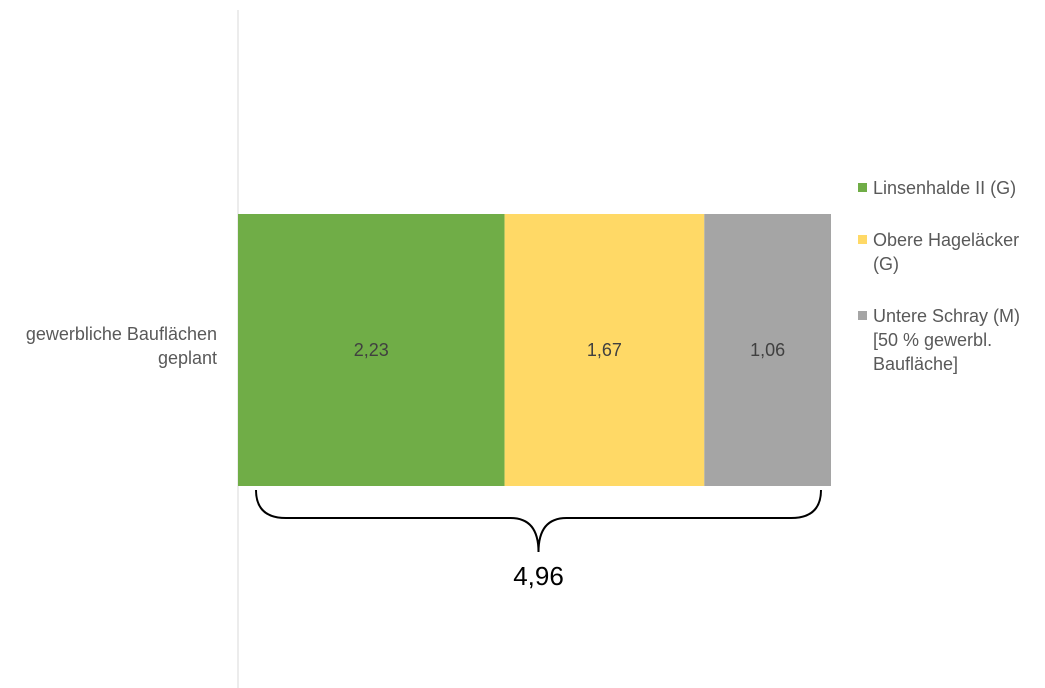  What do you see at coordinates (538, 521) in the screenshot?
I see `total-brace` at bounding box center [538, 521].